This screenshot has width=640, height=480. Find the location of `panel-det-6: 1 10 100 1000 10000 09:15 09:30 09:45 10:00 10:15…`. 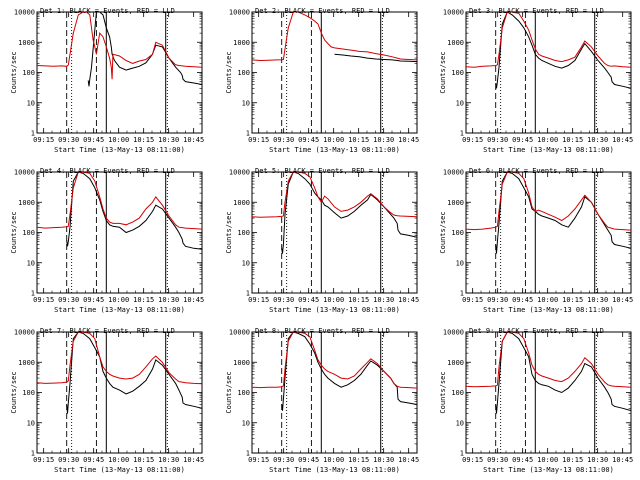

panel-det-6: 1 10 100 1000 10000 09:15 09:30 09:45 10:00 10:15… is located at coordinates (536, 240).